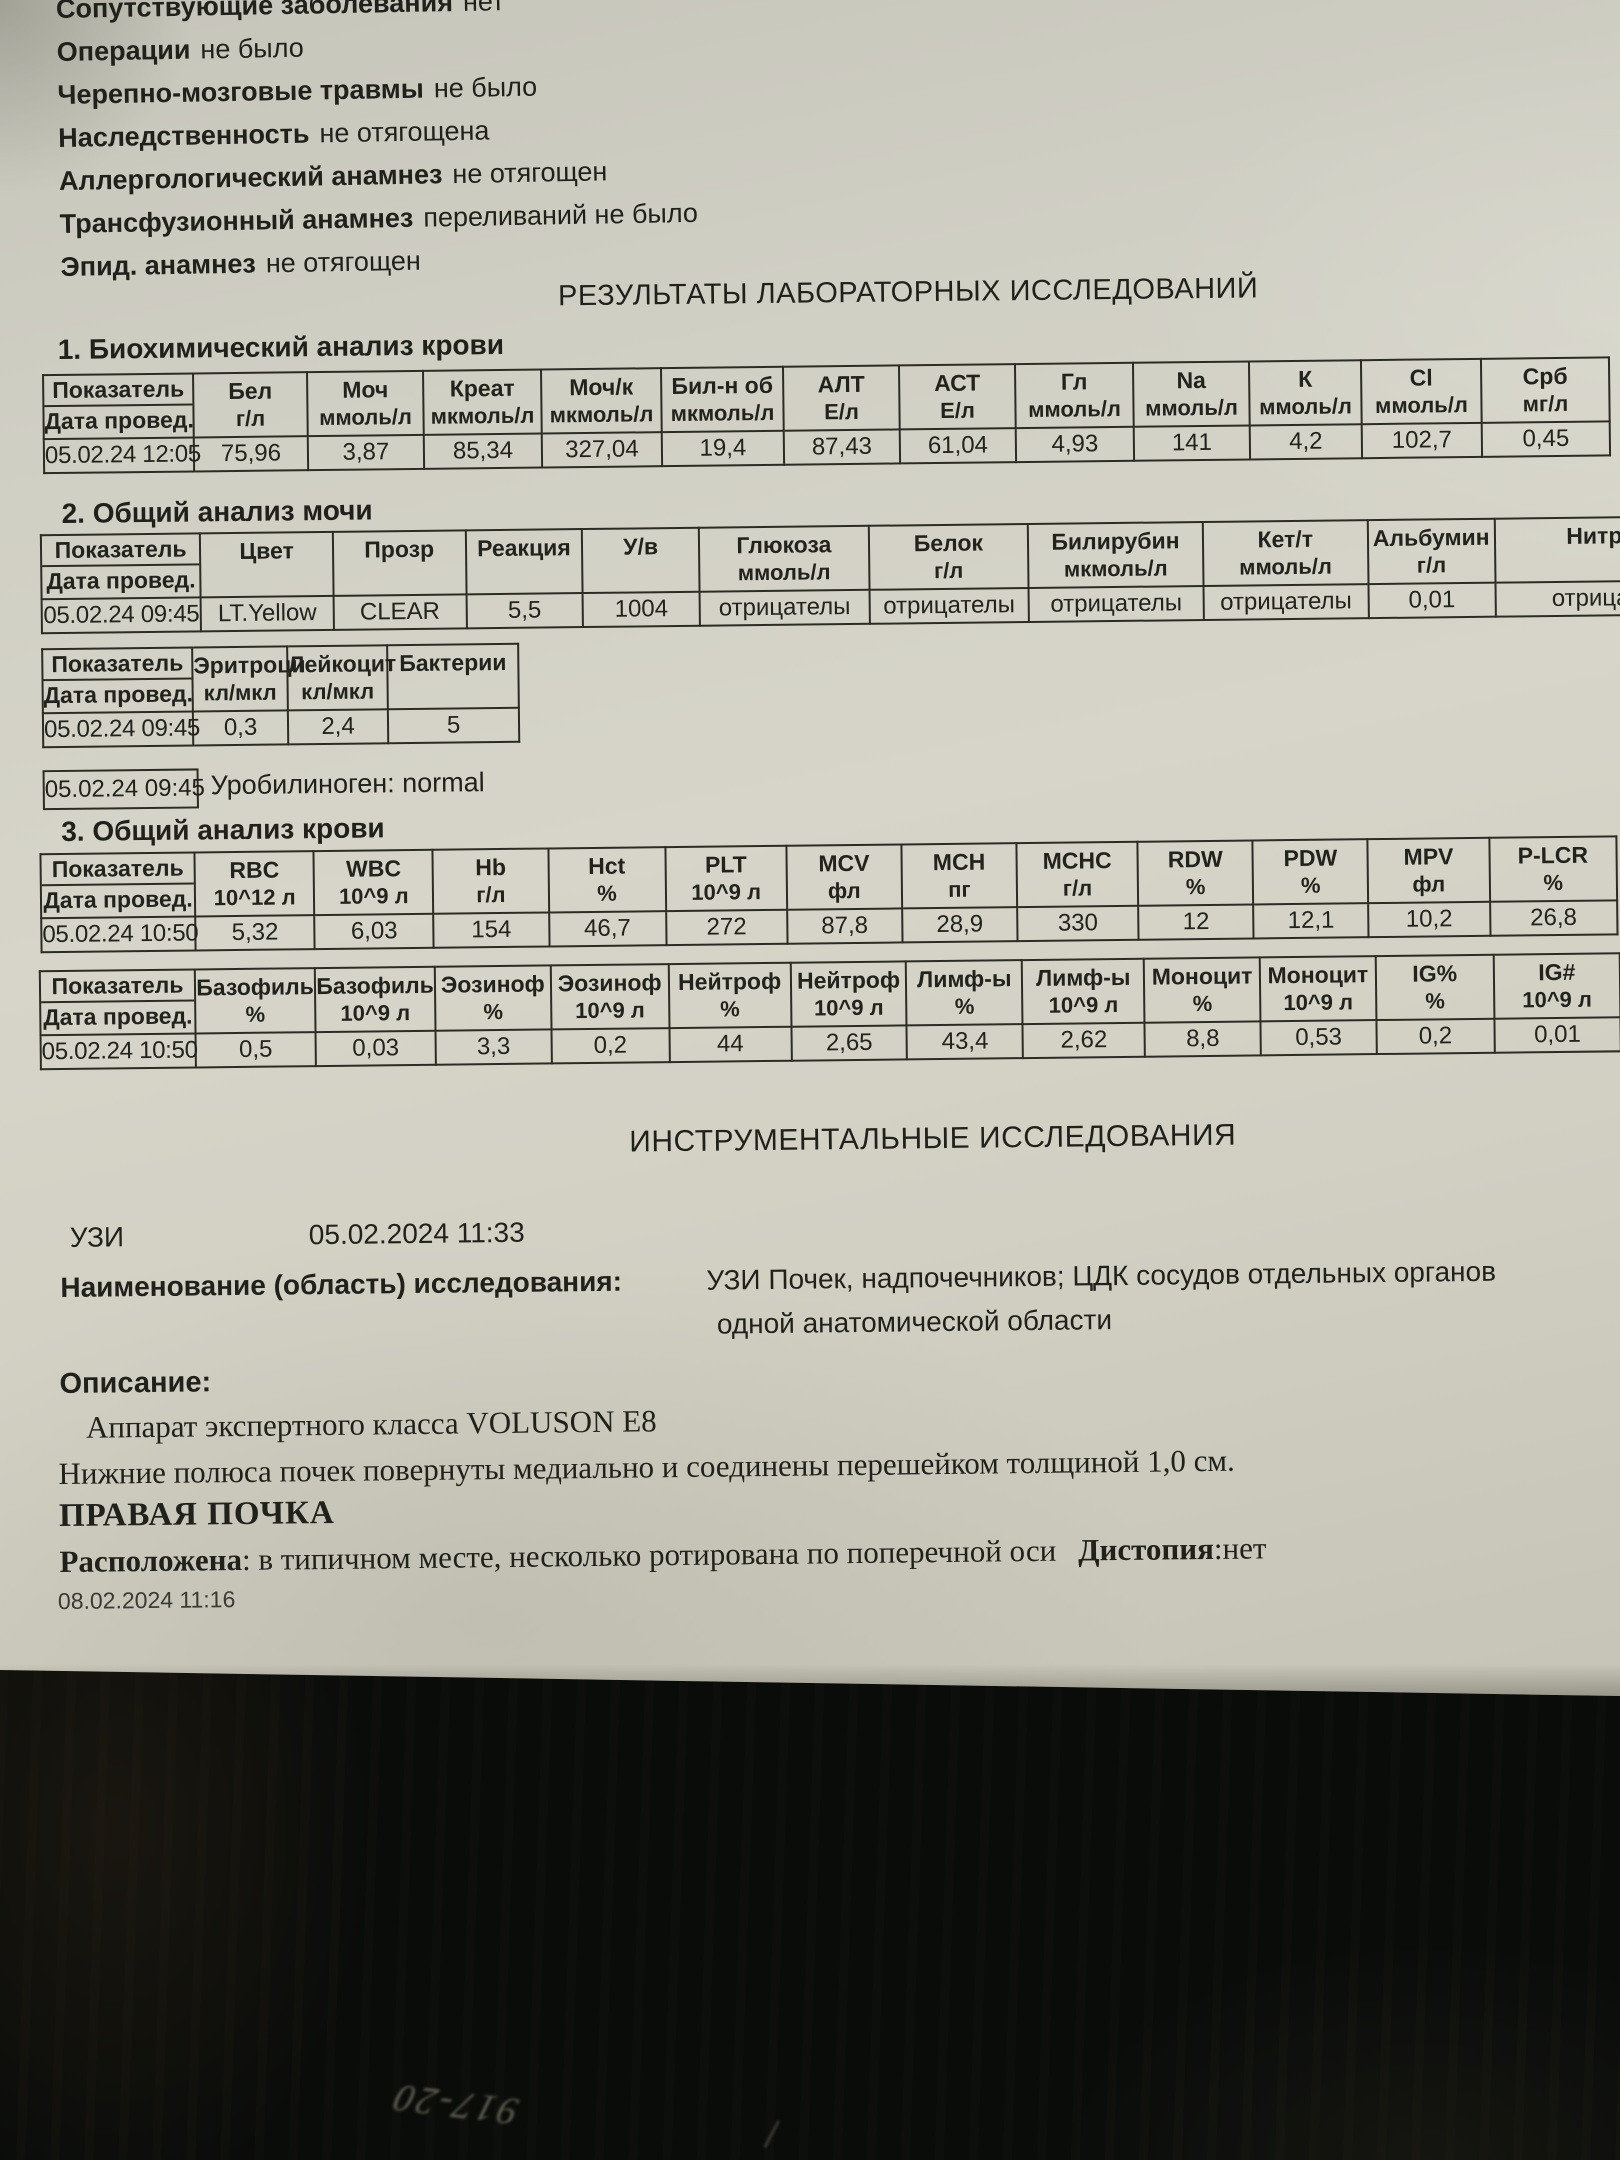  Describe the element at coordinates (249, 665) in the screenshot. I see `column-name: Эритроци` at that location.